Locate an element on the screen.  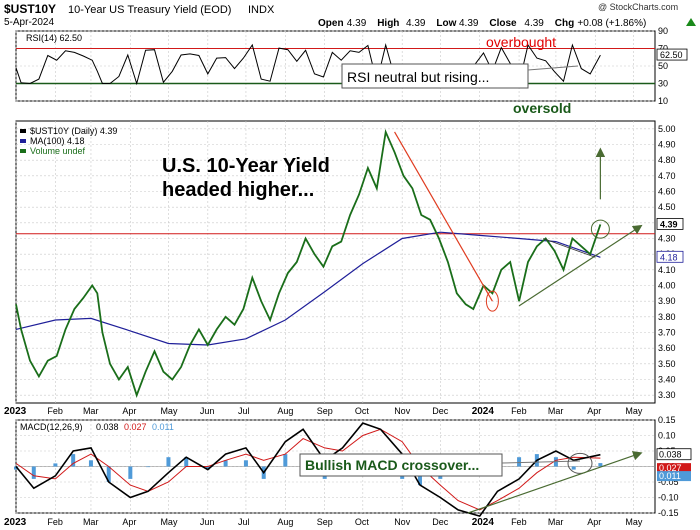
watermark: @ StockCharts.com is located at coordinates (638, 7).